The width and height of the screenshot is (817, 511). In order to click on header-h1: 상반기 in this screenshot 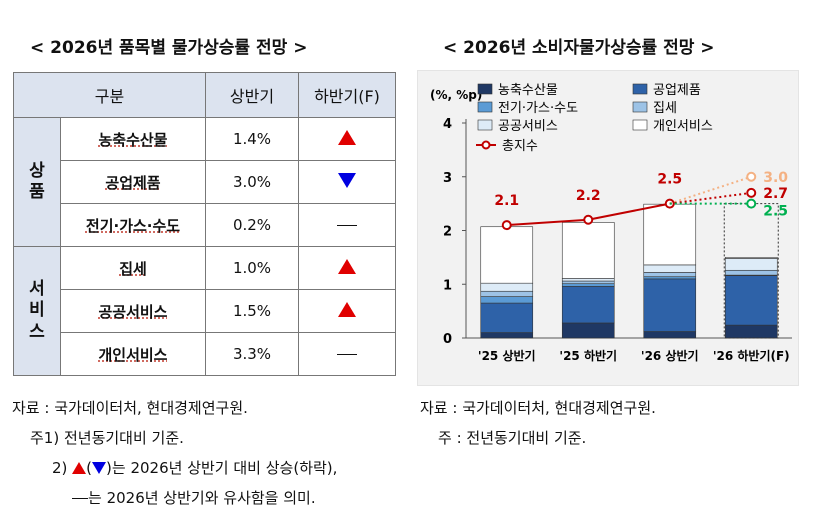, I will do `click(252, 95)`.